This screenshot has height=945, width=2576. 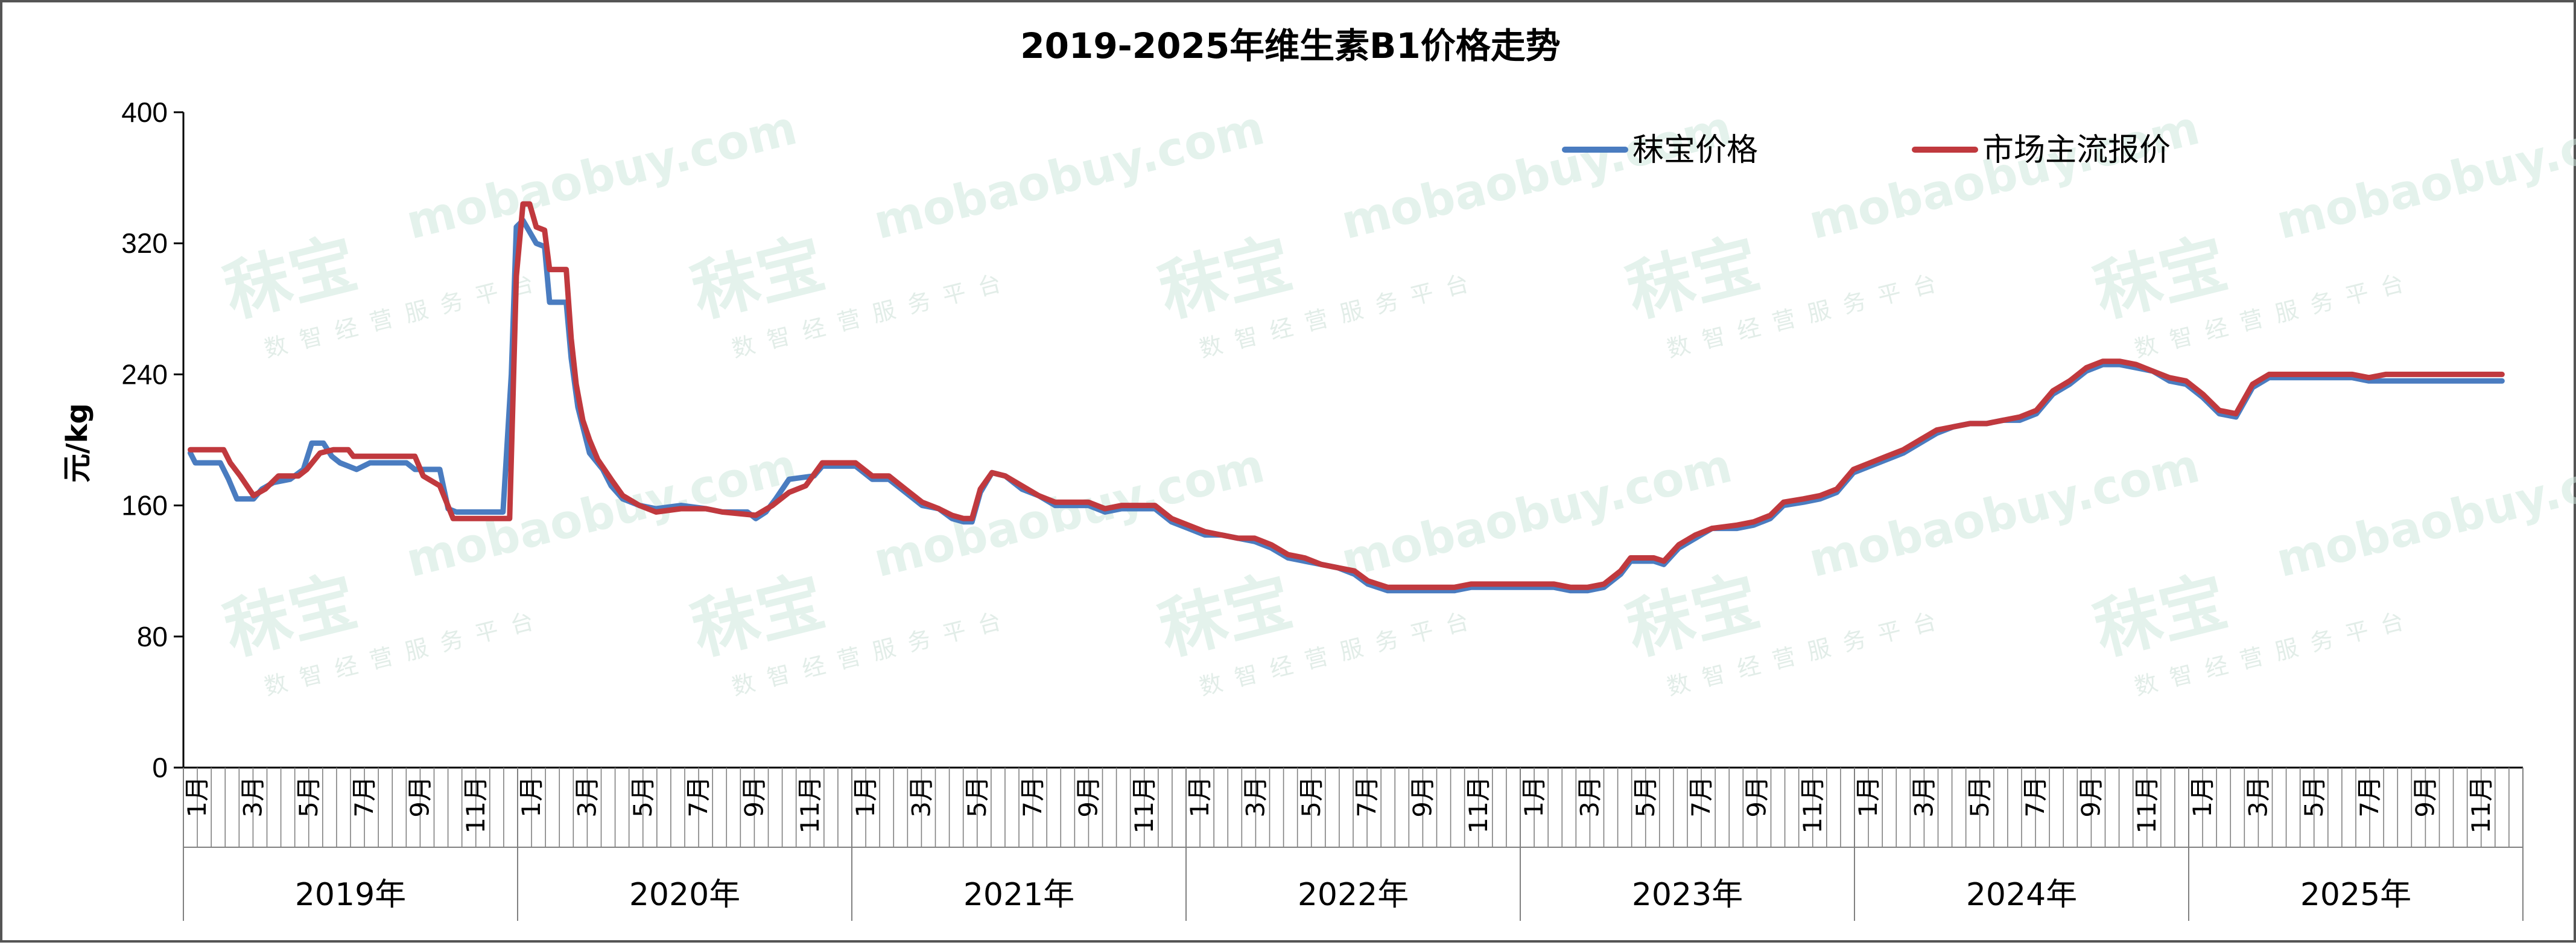 I want to click on y-tick-label: 80, so click(x=152, y=637).